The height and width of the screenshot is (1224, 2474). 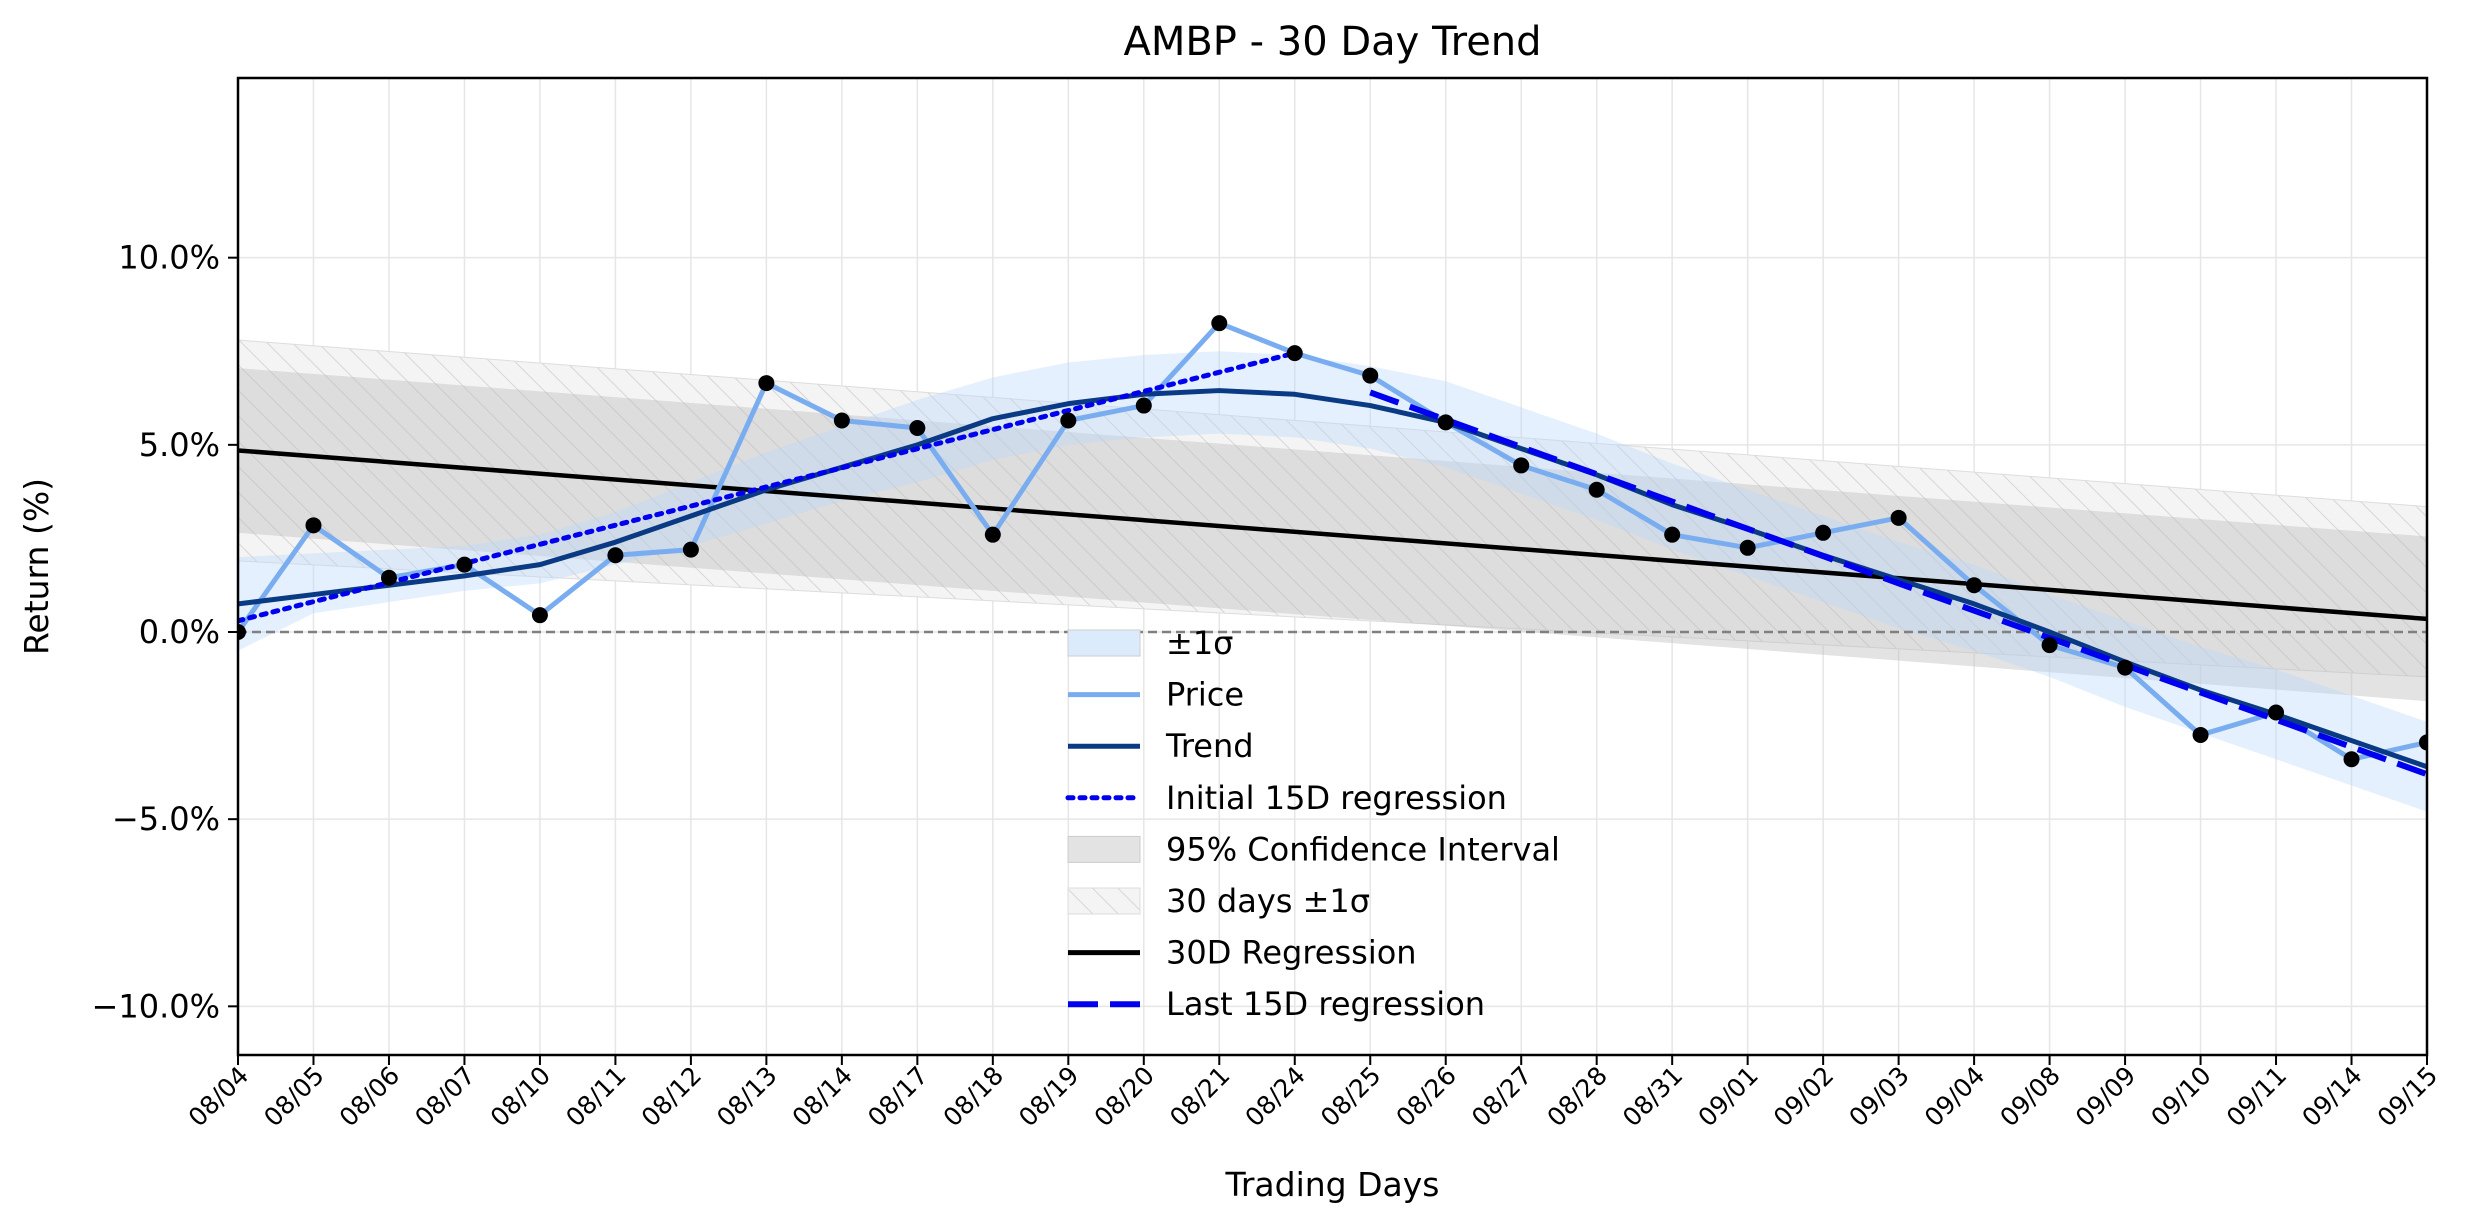 What do you see at coordinates (2256, 1096) in the screenshot?
I see `x-tick-label: 09/11` at bounding box center [2256, 1096].